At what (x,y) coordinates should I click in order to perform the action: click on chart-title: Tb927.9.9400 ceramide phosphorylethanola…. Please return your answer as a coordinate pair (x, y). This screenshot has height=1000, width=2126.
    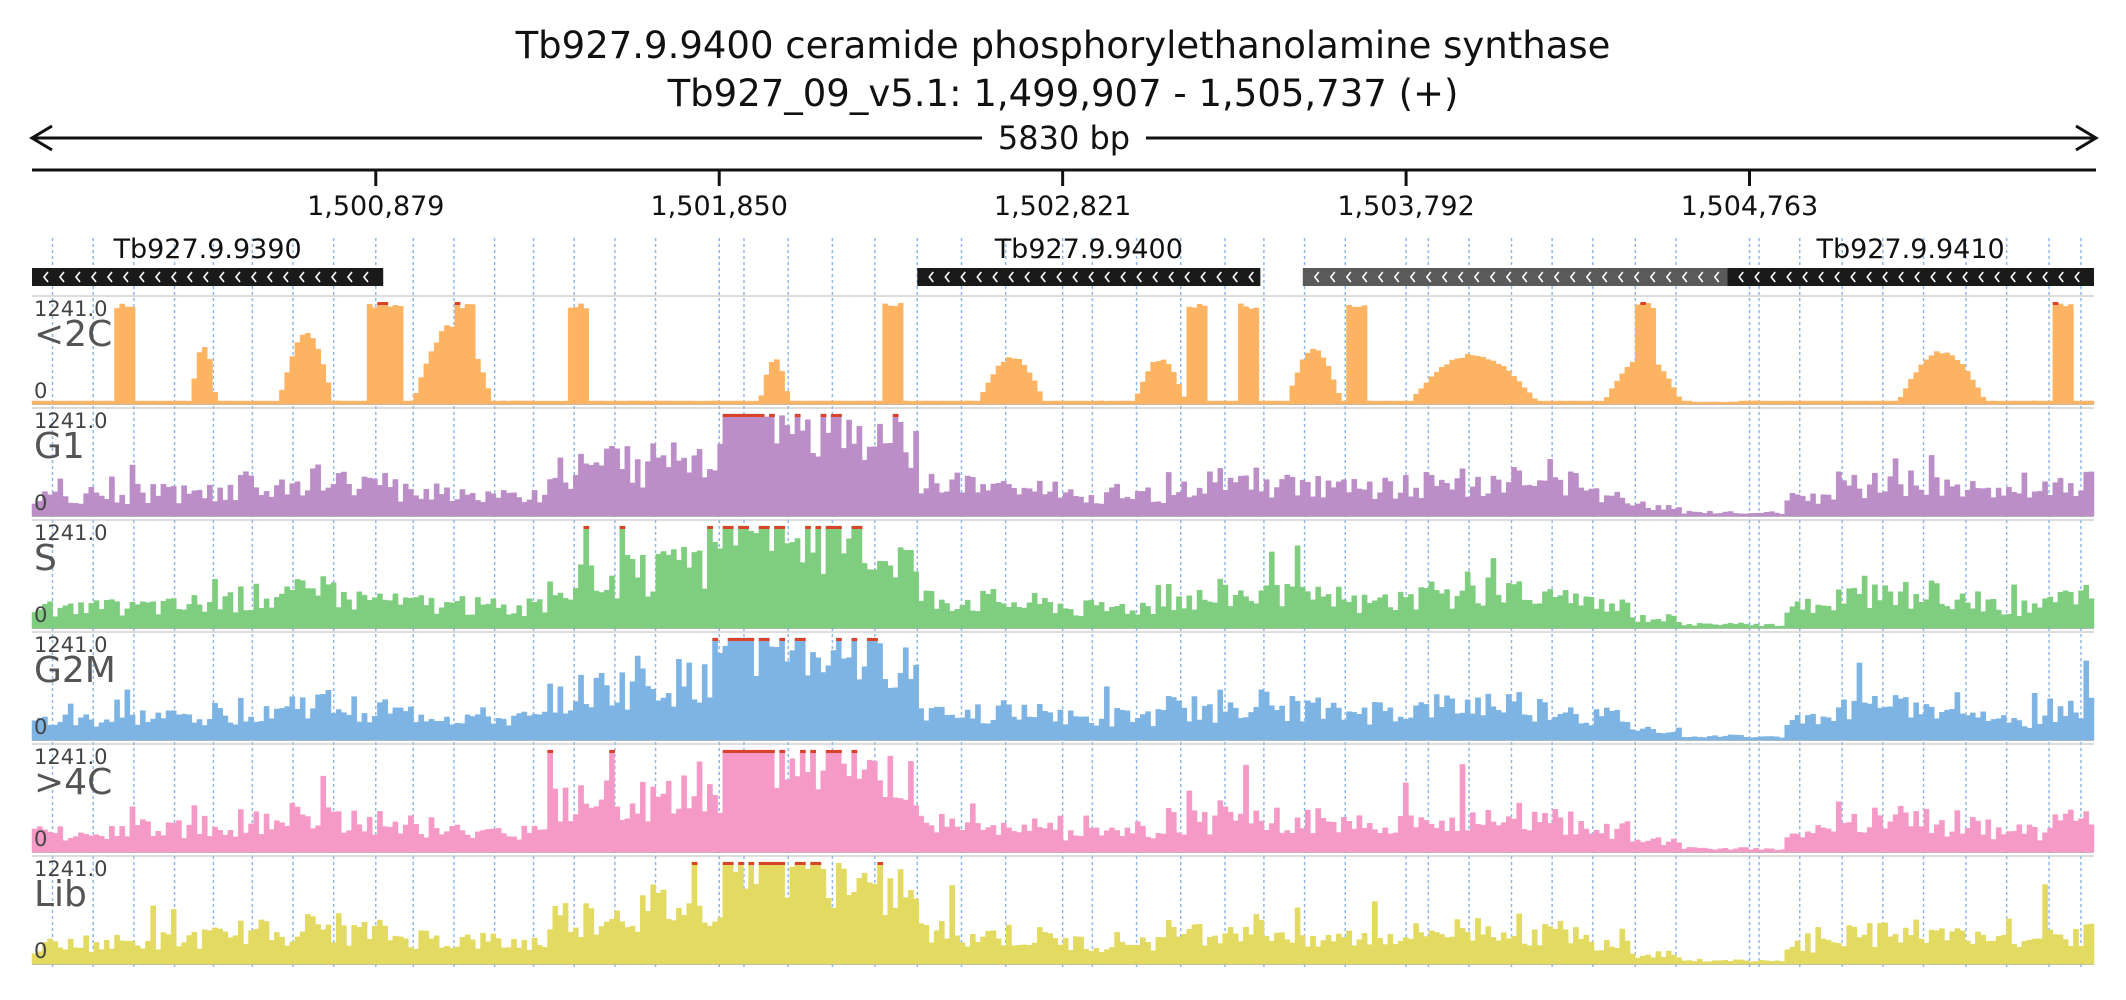
    Looking at the image, I should click on (1063, 45).